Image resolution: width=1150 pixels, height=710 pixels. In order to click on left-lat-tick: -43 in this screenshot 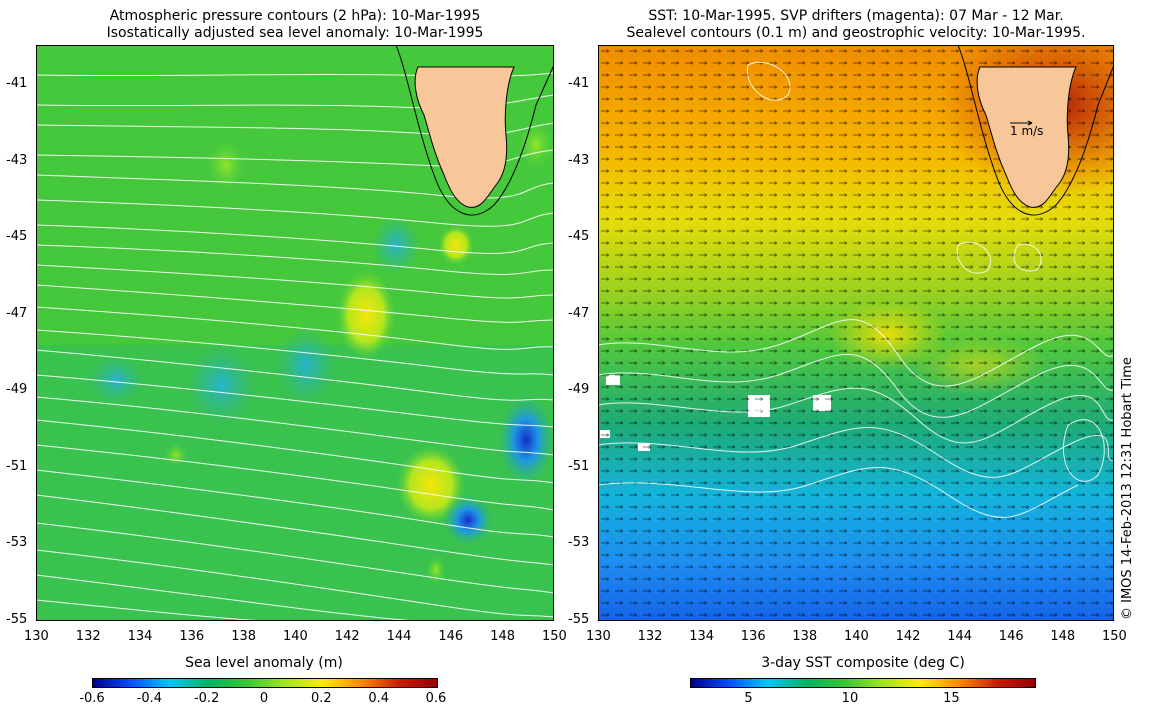, I will do `click(17, 160)`.